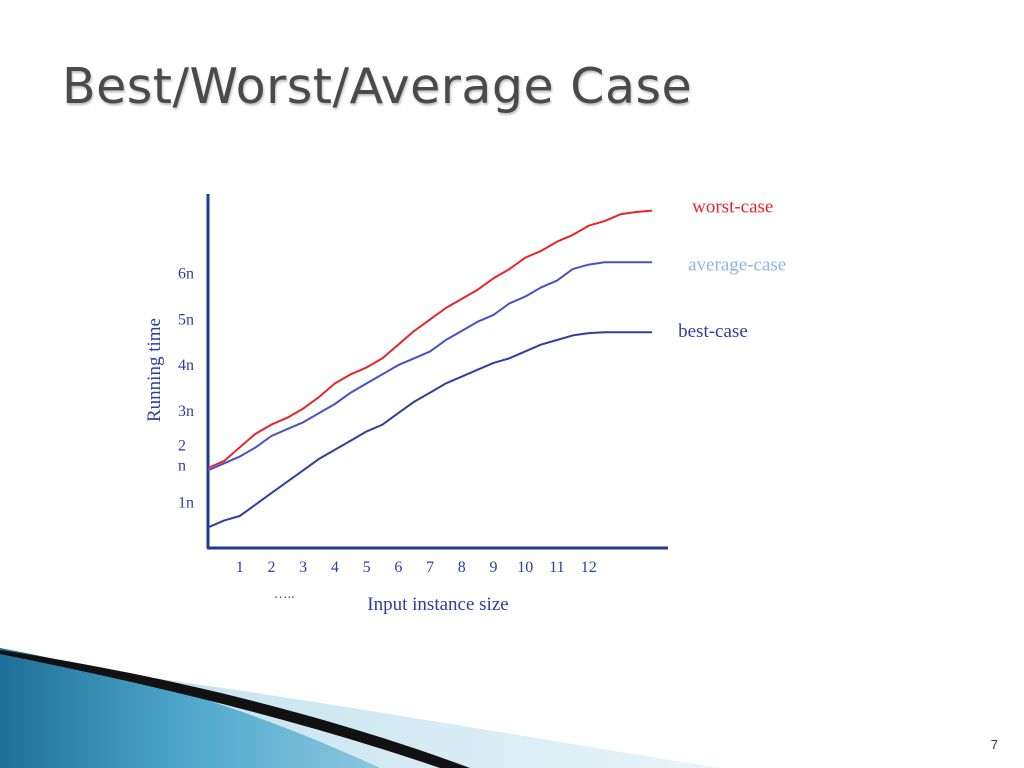 The width and height of the screenshot is (1024, 768). Describe the element at coordinates (494, 567) in the screenshot. I see `x-tick-label: 9` at that location.